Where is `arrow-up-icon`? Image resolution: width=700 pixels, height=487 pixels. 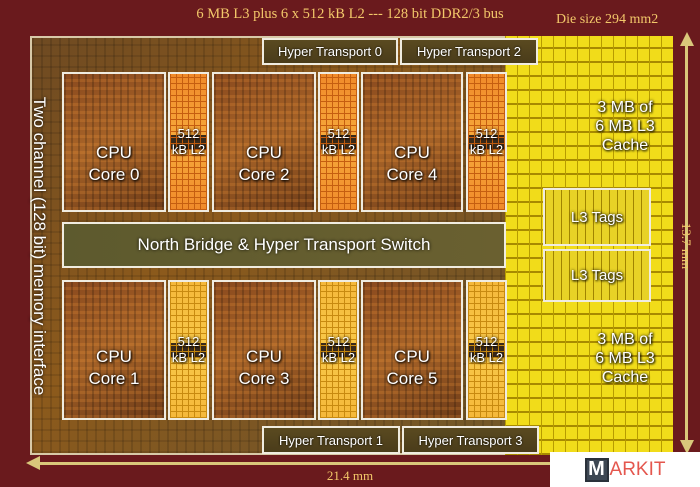
arrow-up-icon is located at coordinates (687, 39).